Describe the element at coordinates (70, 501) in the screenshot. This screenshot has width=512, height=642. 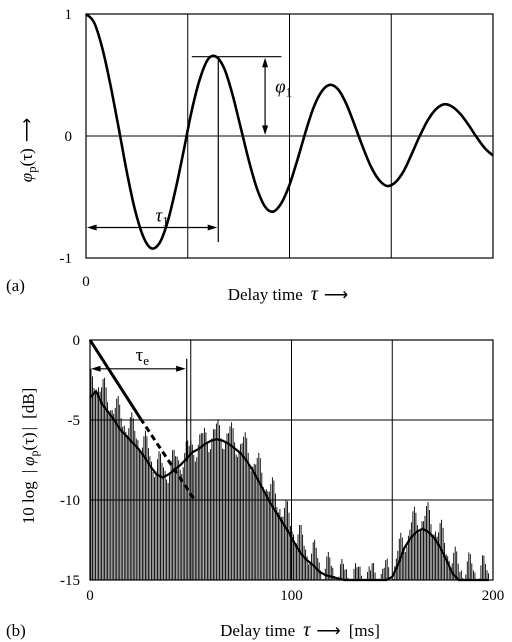
I see `panel-b-y-tick-label: -10` at that location.